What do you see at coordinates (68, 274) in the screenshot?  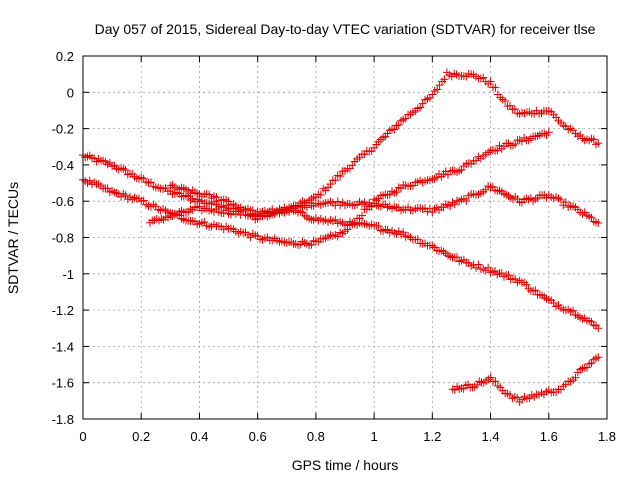 I see `y-tick-label: -1` at bounding box center [68, 274].